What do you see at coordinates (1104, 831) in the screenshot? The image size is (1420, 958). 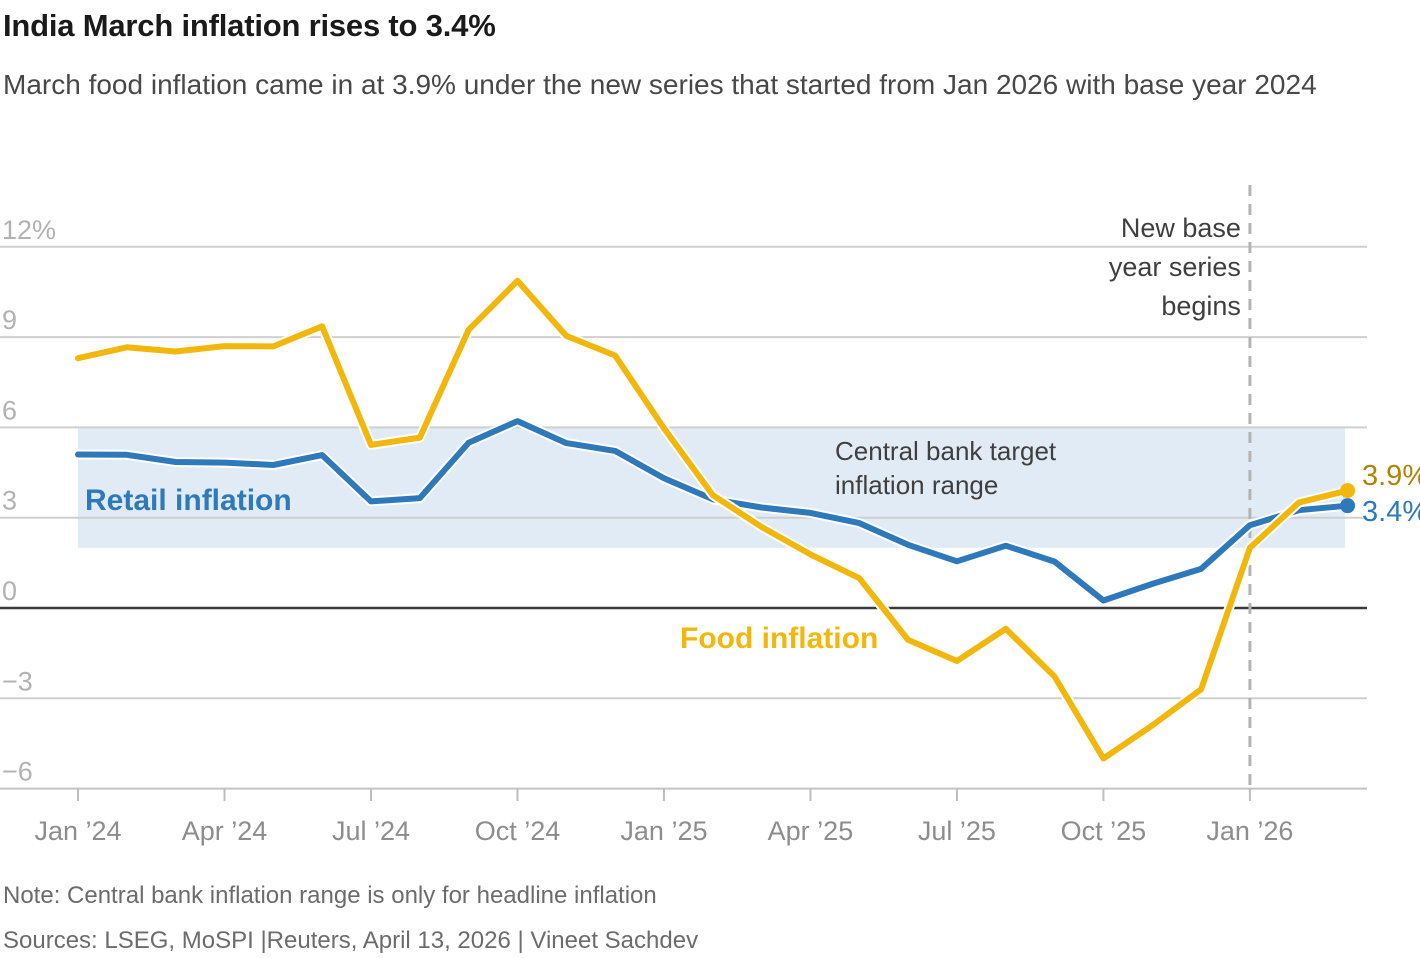 I see `x-axis-label: Oct ’25` at bounding box center [1104, 831].